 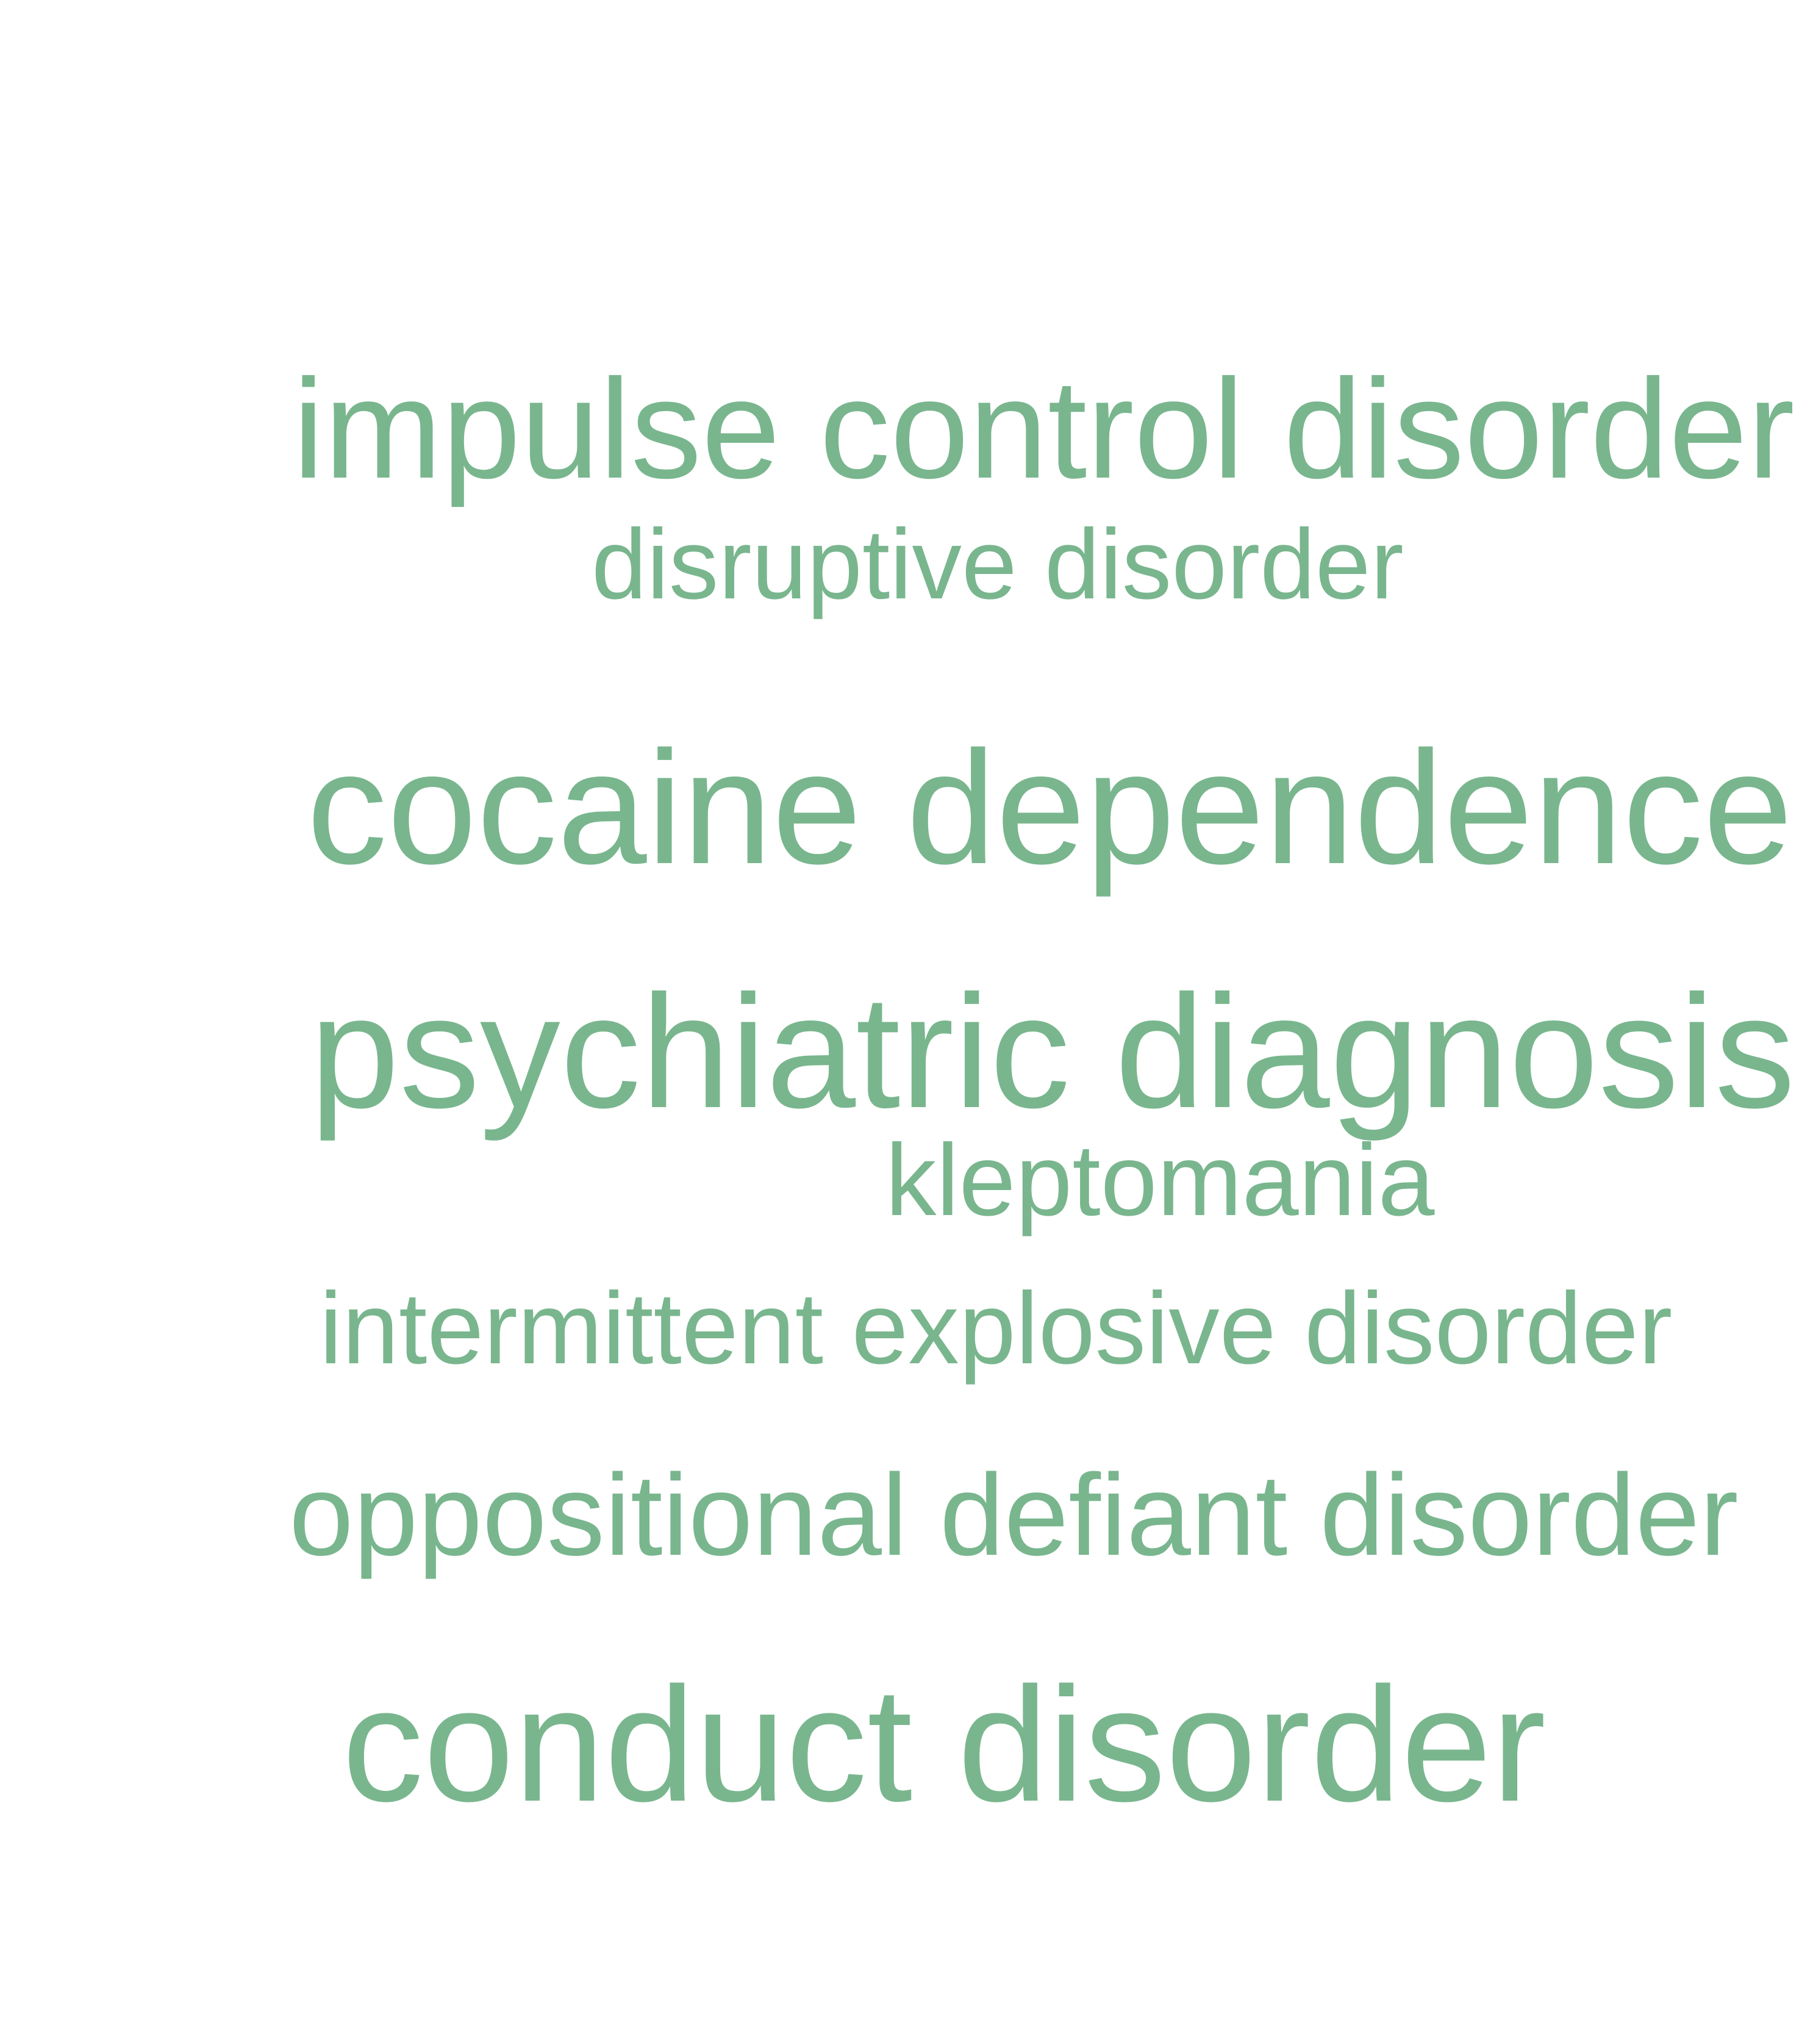 I want to click on term-psychiatric-diagnosis: psychiatric diagnosis, so click(x=1052, y=1051).